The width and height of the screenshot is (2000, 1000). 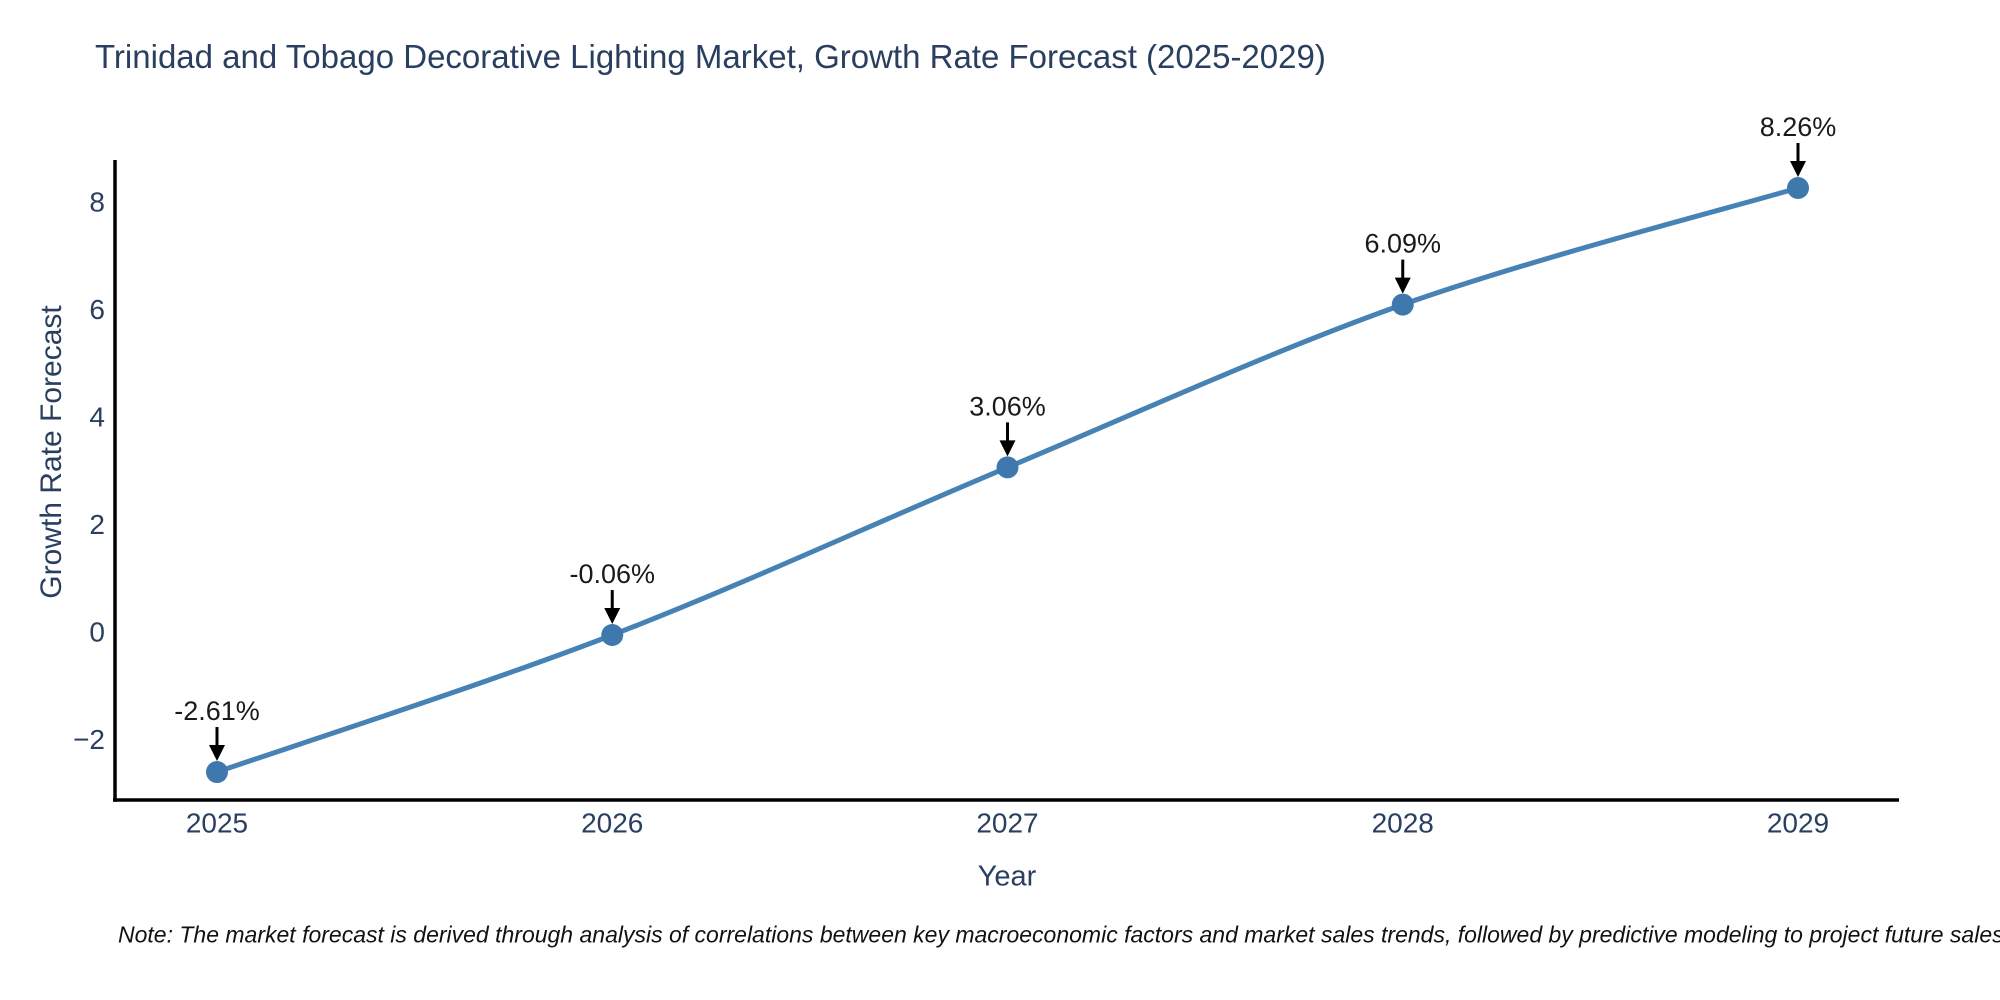 What do you see at coordinates (217, 823) in the screenshot?
I see `x-tick-label-2025: 2025` at bounding box center [217, 823].